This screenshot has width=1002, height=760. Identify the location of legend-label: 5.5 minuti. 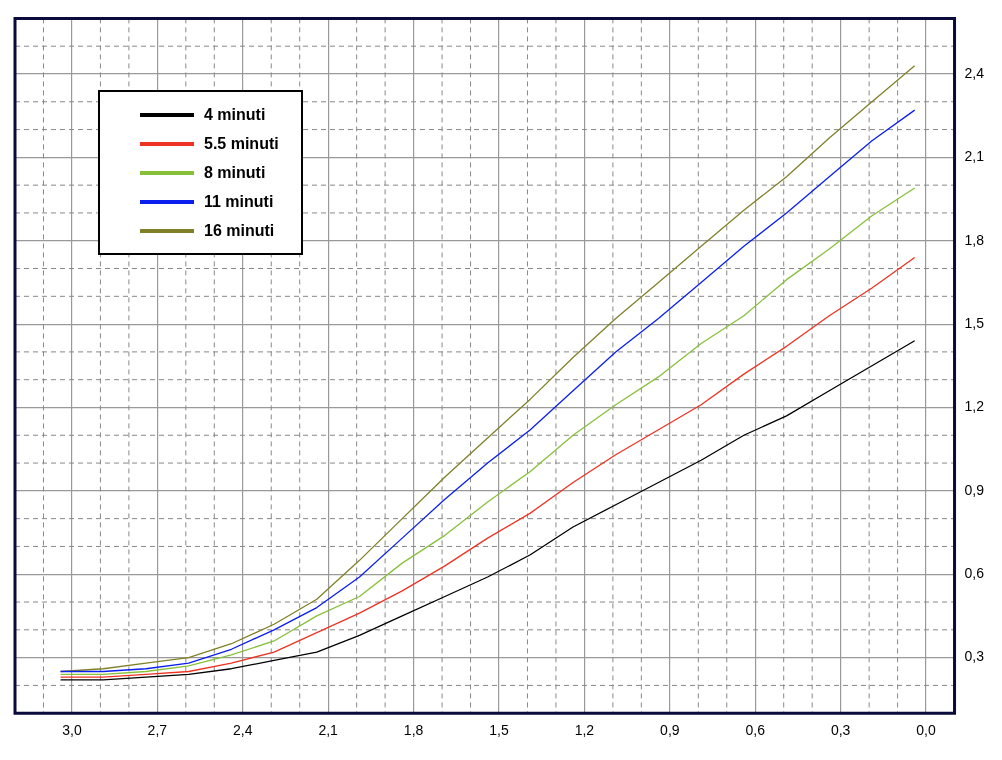
(241, 143).